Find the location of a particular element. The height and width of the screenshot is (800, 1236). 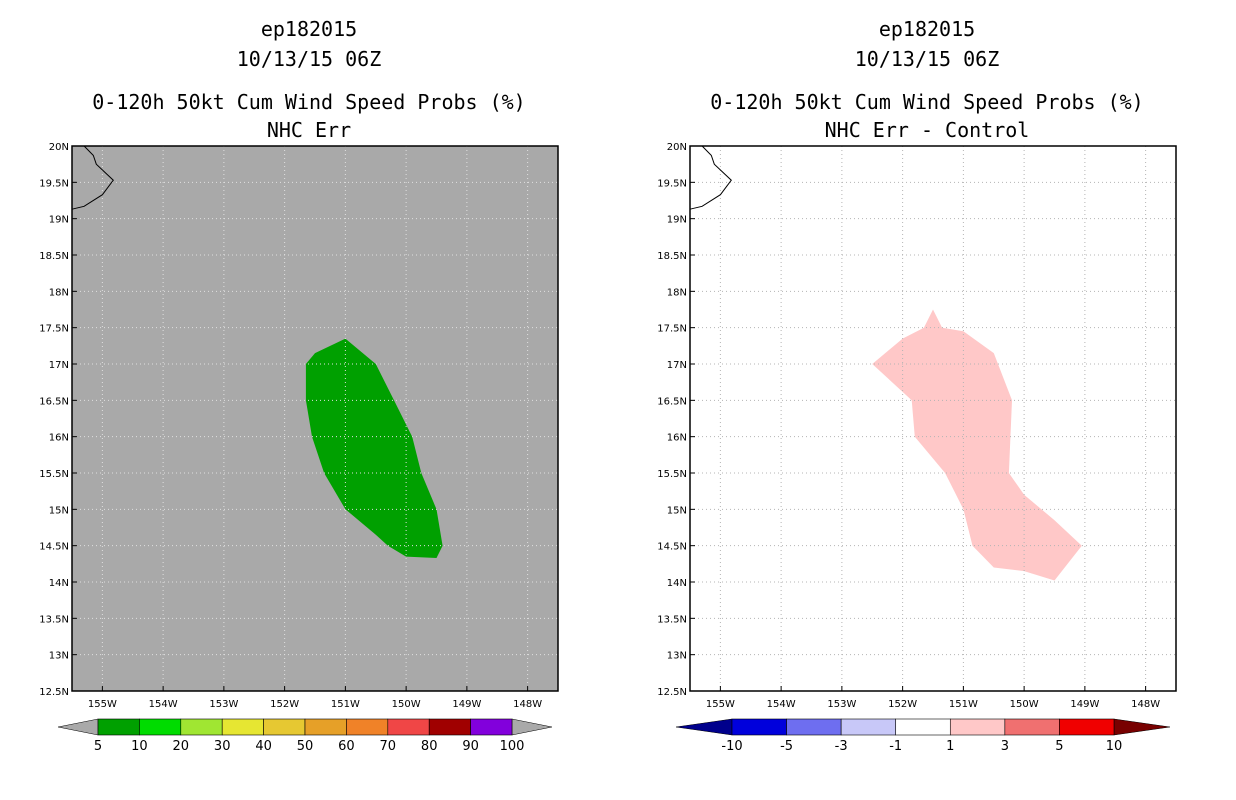

colorbar-label: 20 is located at coordinates (181, 746).